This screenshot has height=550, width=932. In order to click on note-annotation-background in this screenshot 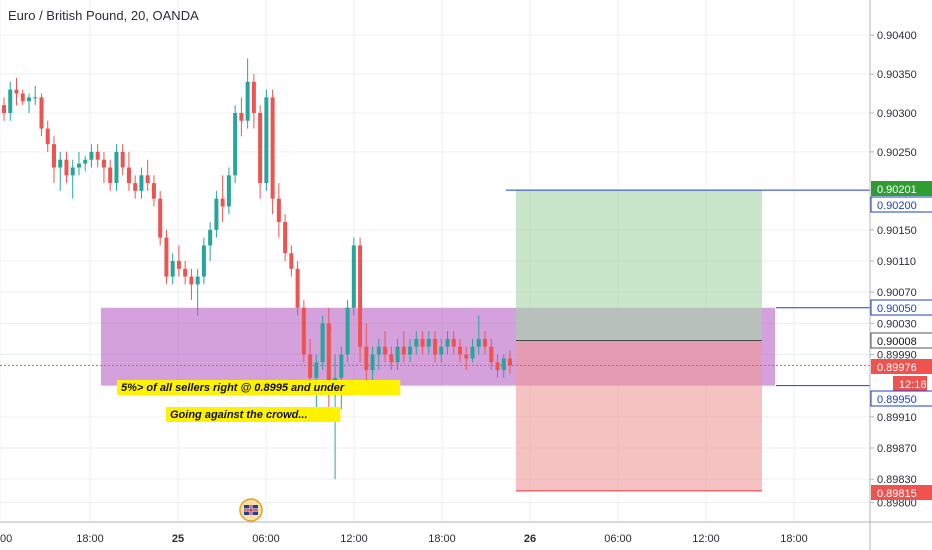, I will do `click(253, 414)`.